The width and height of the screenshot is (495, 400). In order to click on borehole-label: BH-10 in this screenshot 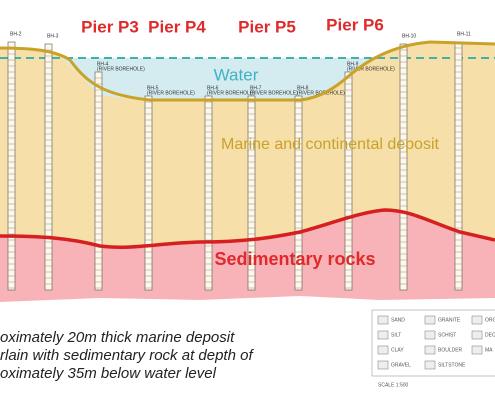, I will do `click(409, 36)`.